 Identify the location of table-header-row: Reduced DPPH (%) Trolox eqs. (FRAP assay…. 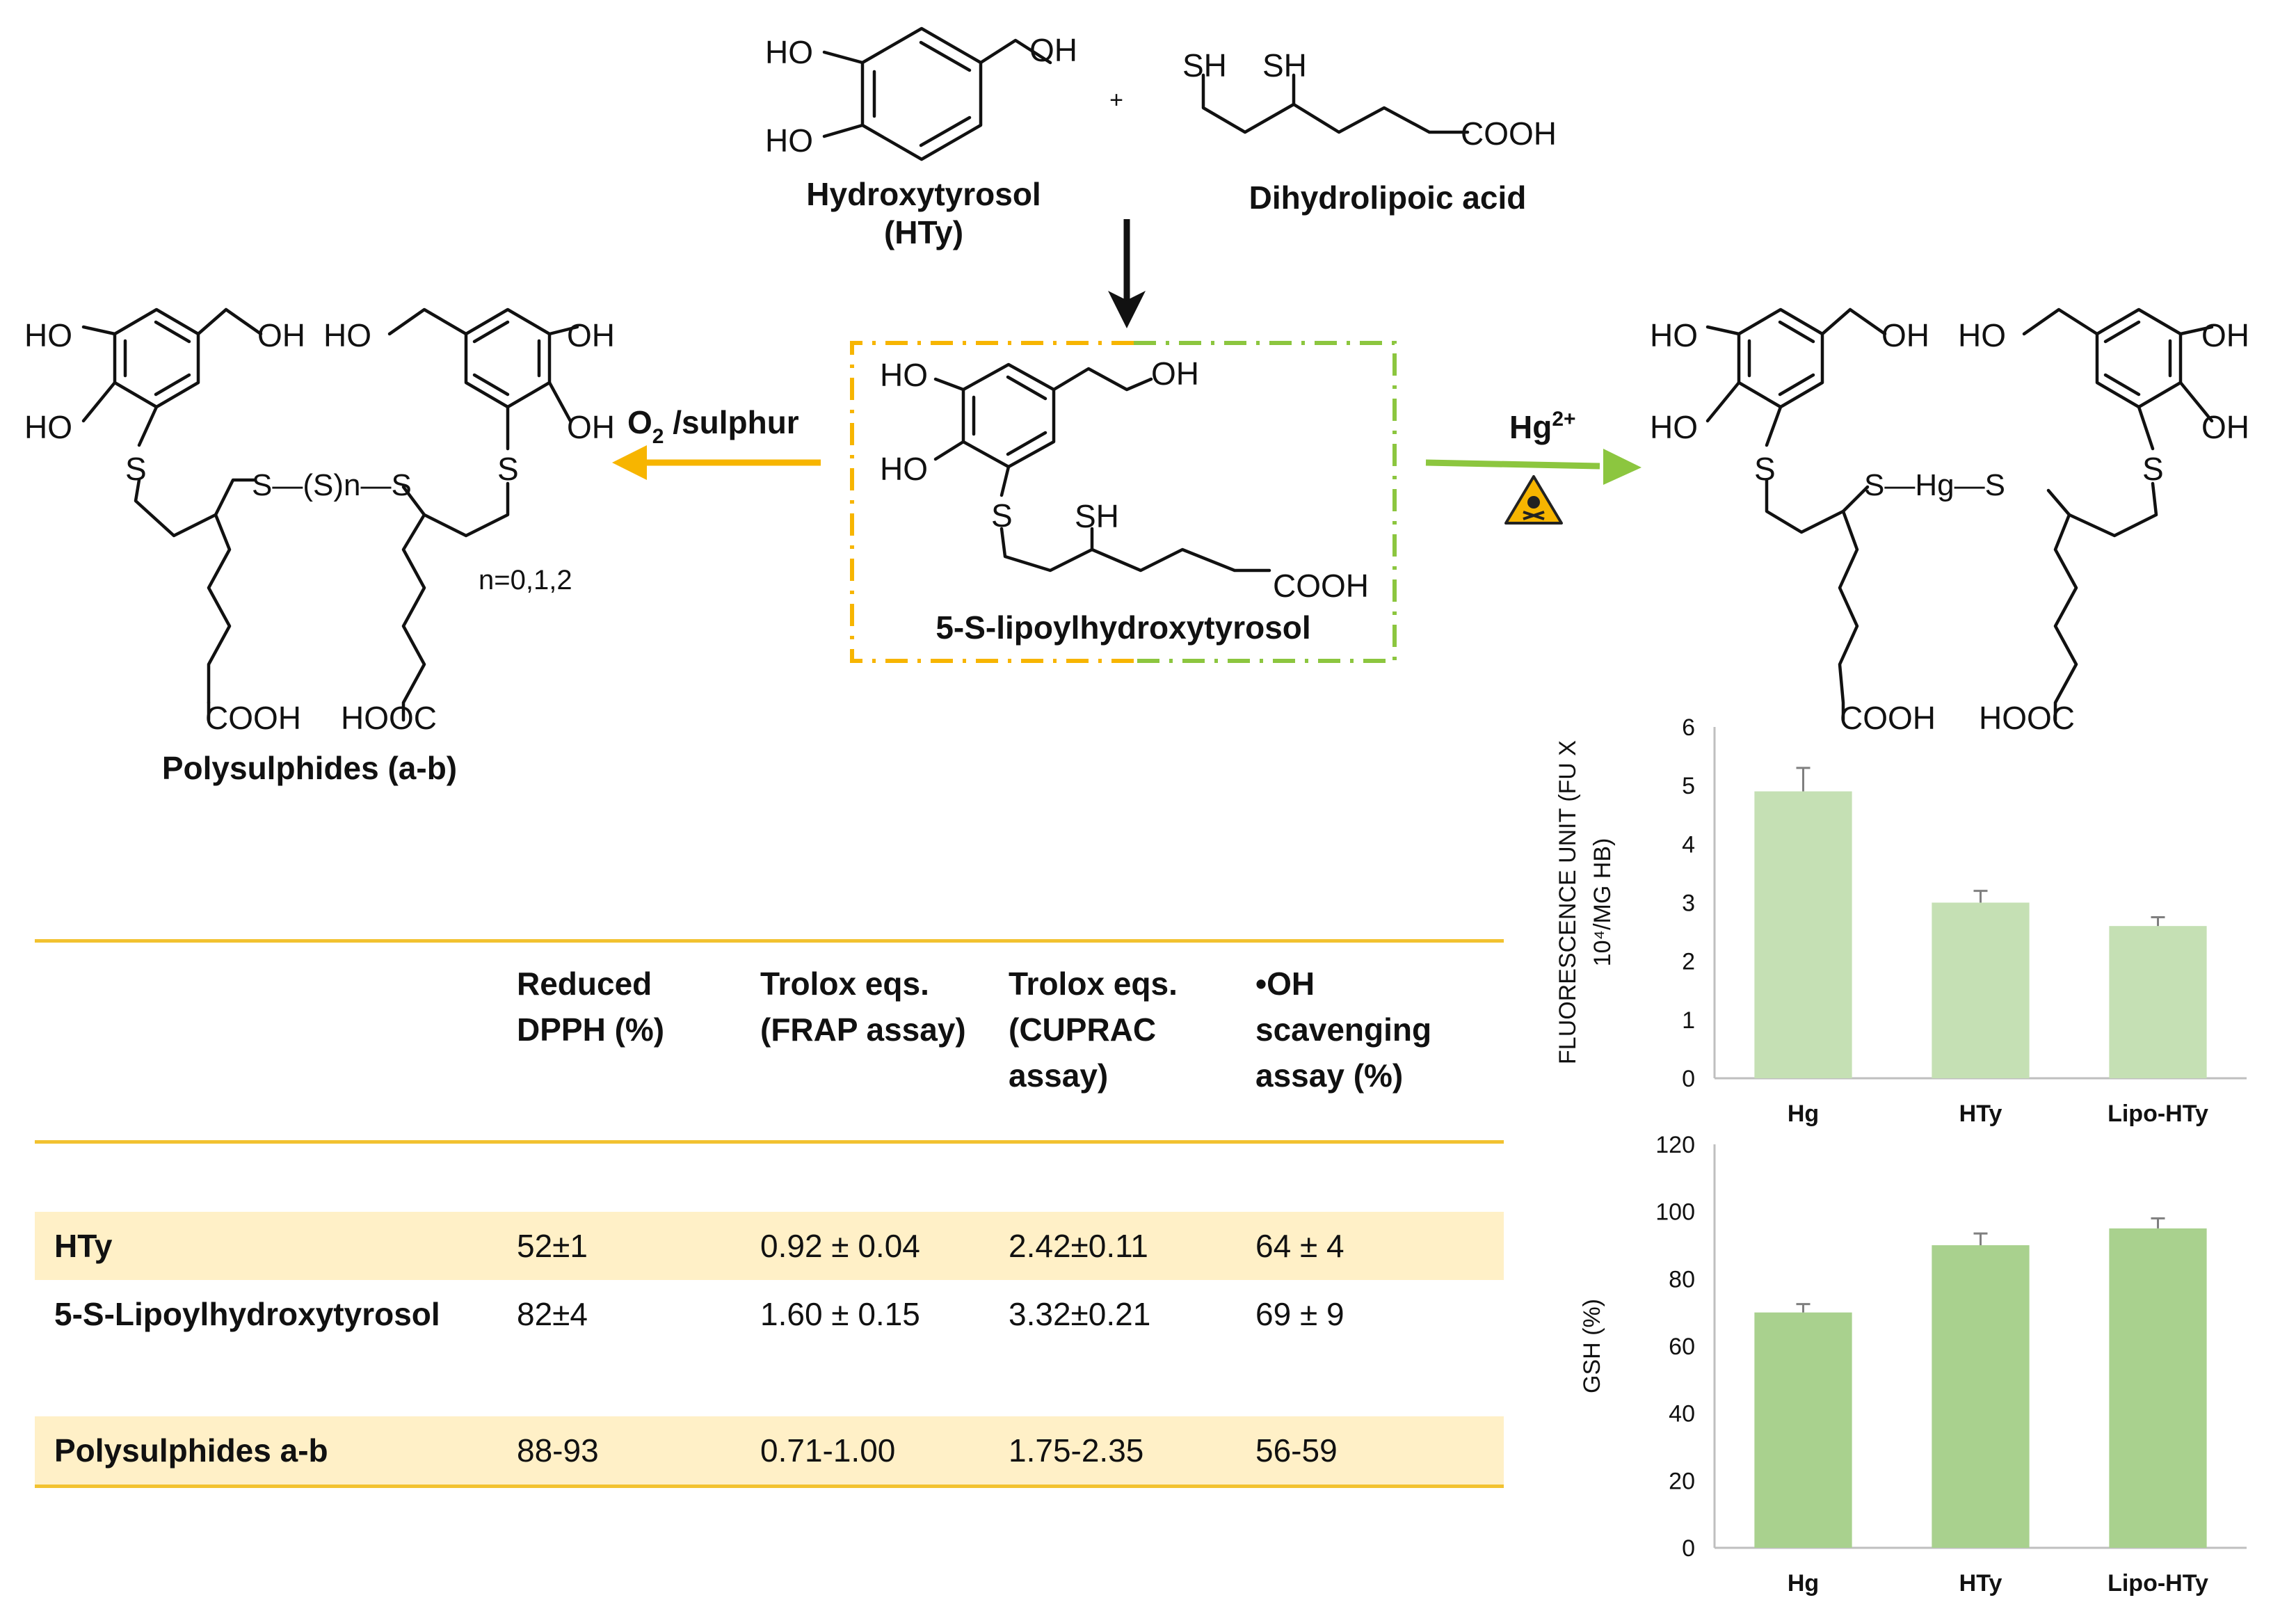
(769, 1041).